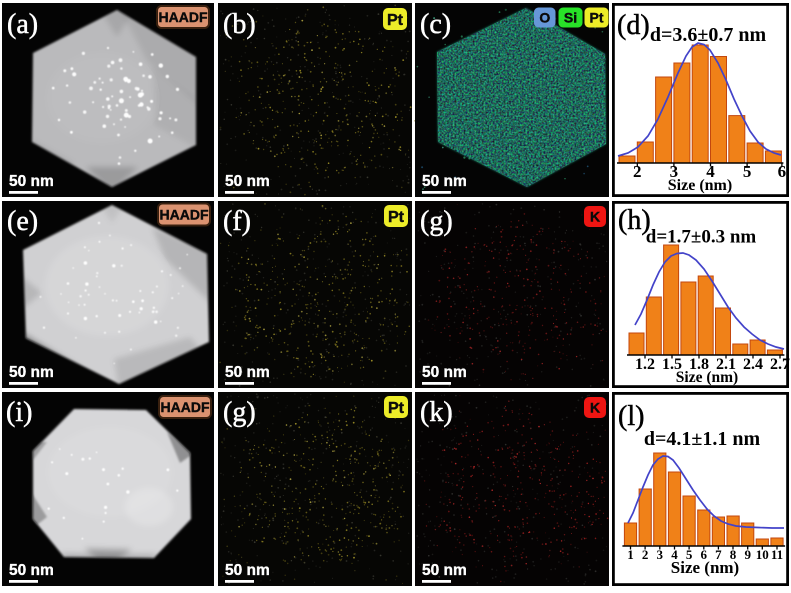 The width and height of the screenshot is (791, 593). Describe the element at coordinates (22, 24) in the screenshot. I see `svg-text: (a)` at that location.